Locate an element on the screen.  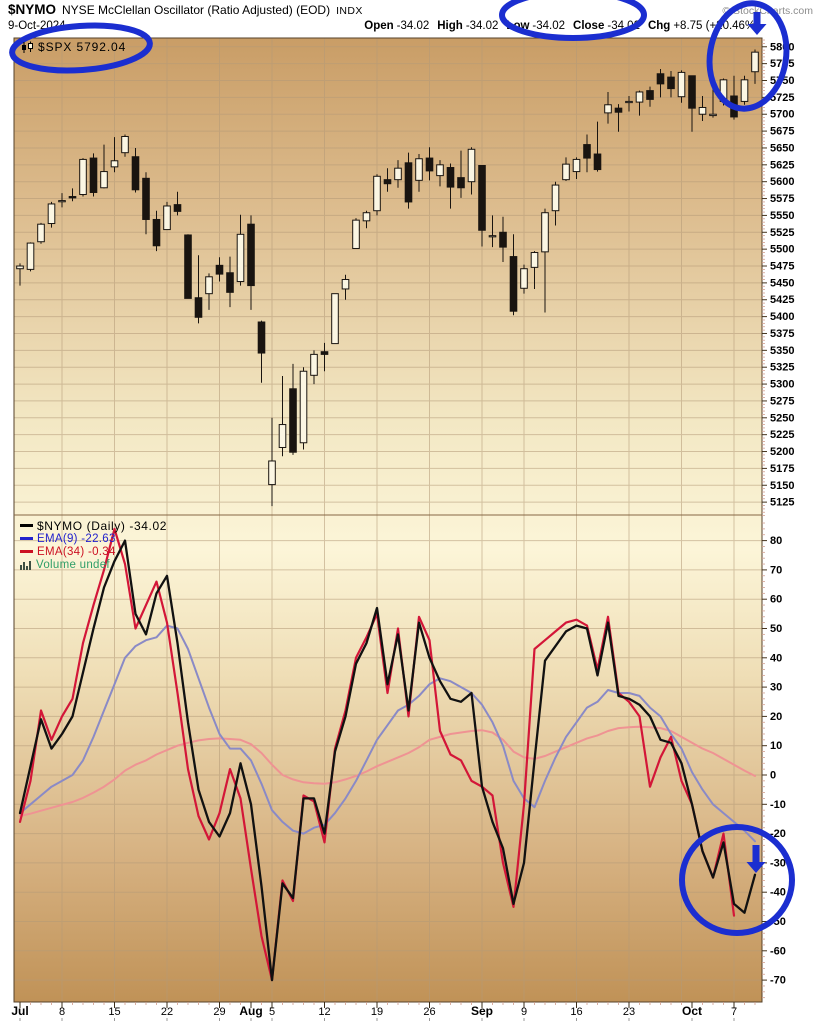
x-tick-label: 22 is located at coordinates (167, 1012).